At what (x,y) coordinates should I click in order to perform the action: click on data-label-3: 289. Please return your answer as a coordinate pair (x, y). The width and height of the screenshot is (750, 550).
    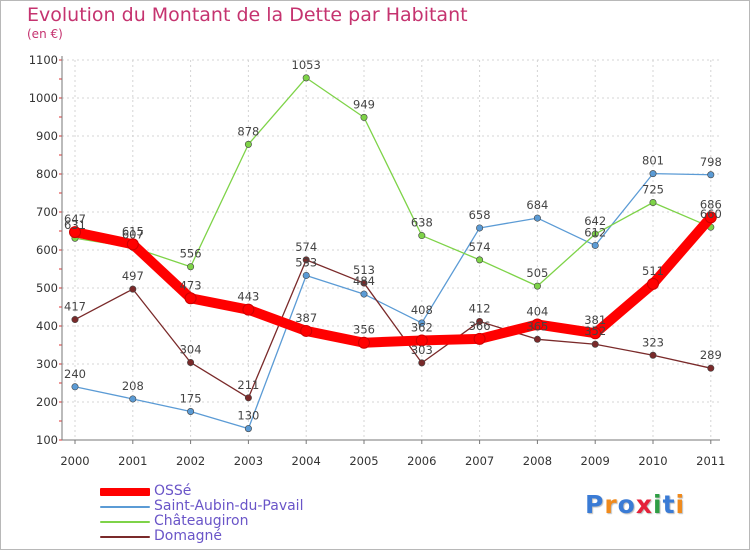
    Looking at the image, I should click on (711, 355).